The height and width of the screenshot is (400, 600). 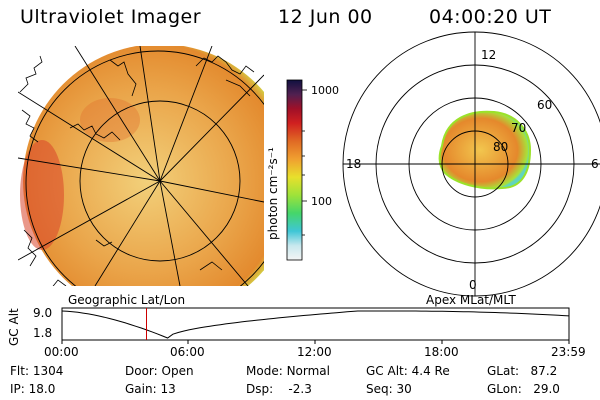 I want to click on date-label: 12 Jun 00, so click(x=325, y=17).